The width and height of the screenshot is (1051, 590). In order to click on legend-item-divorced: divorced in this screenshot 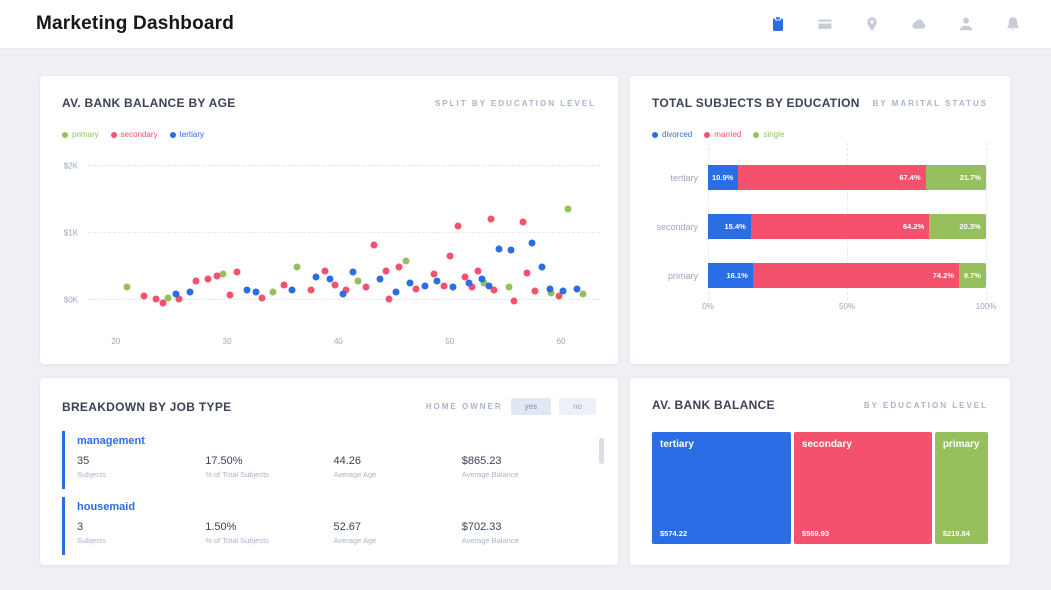, I will do `click(672, 134)`.